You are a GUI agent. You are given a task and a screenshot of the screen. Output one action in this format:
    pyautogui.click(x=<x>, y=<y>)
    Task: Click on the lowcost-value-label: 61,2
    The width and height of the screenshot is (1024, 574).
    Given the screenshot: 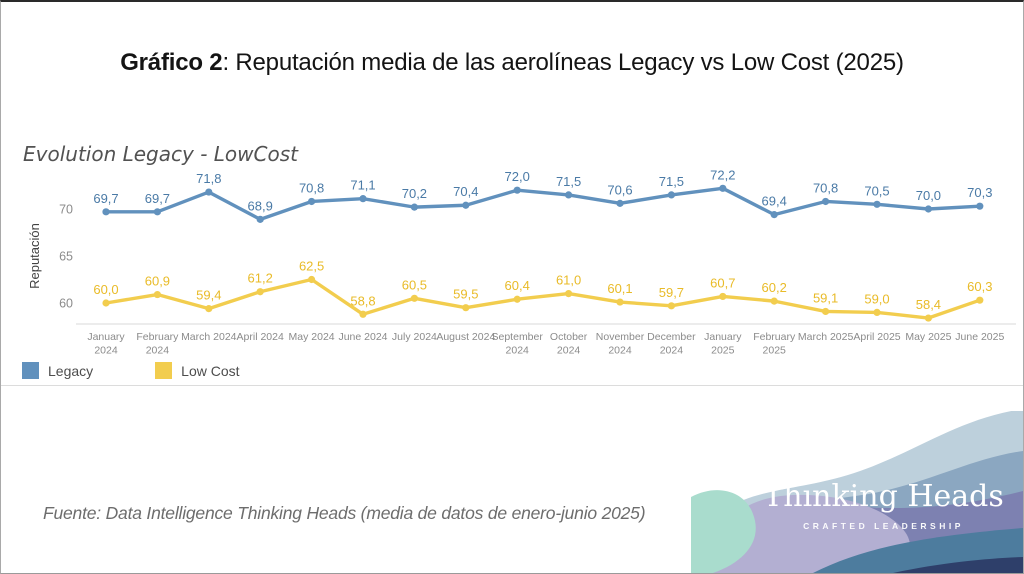 What is the action you would take?
    pyautogui.click(x=260, y=278)
    